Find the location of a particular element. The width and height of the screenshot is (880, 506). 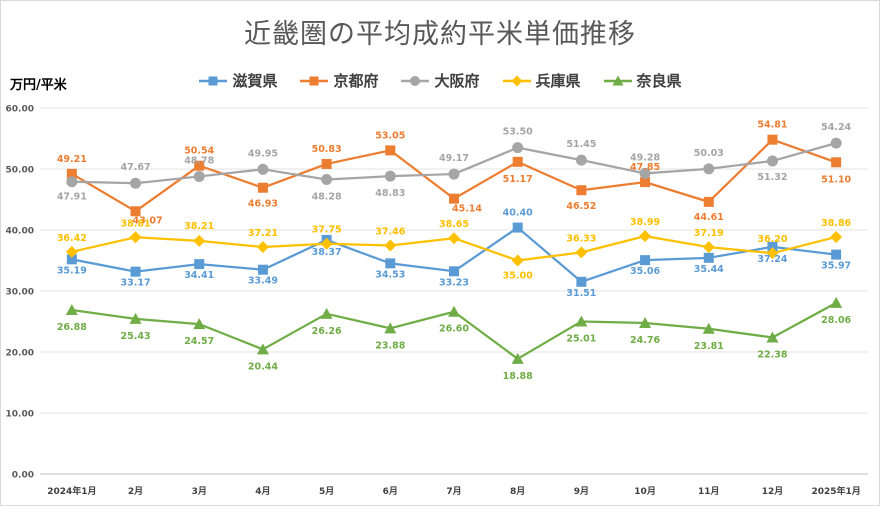

x-tick-label: 2024年1月 is located at coordinates (71, 491).